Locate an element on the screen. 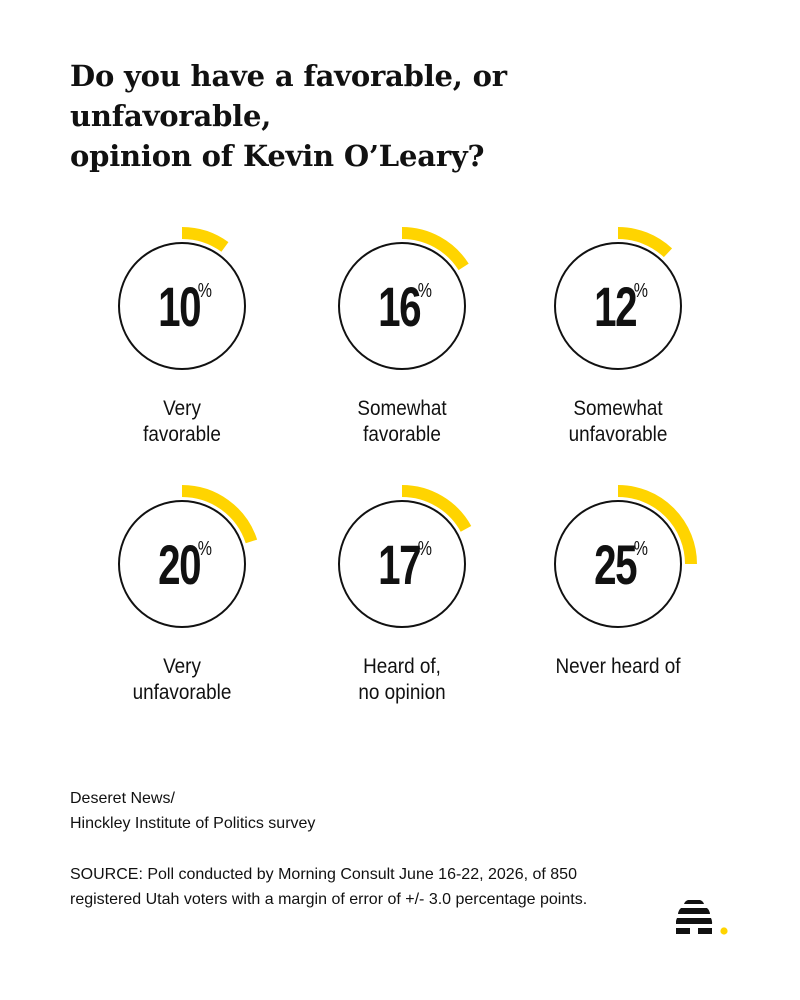 The width and height of the screenshot is (800, 1000). gauge-value-number: 10 is located at coordinates (179, 306).